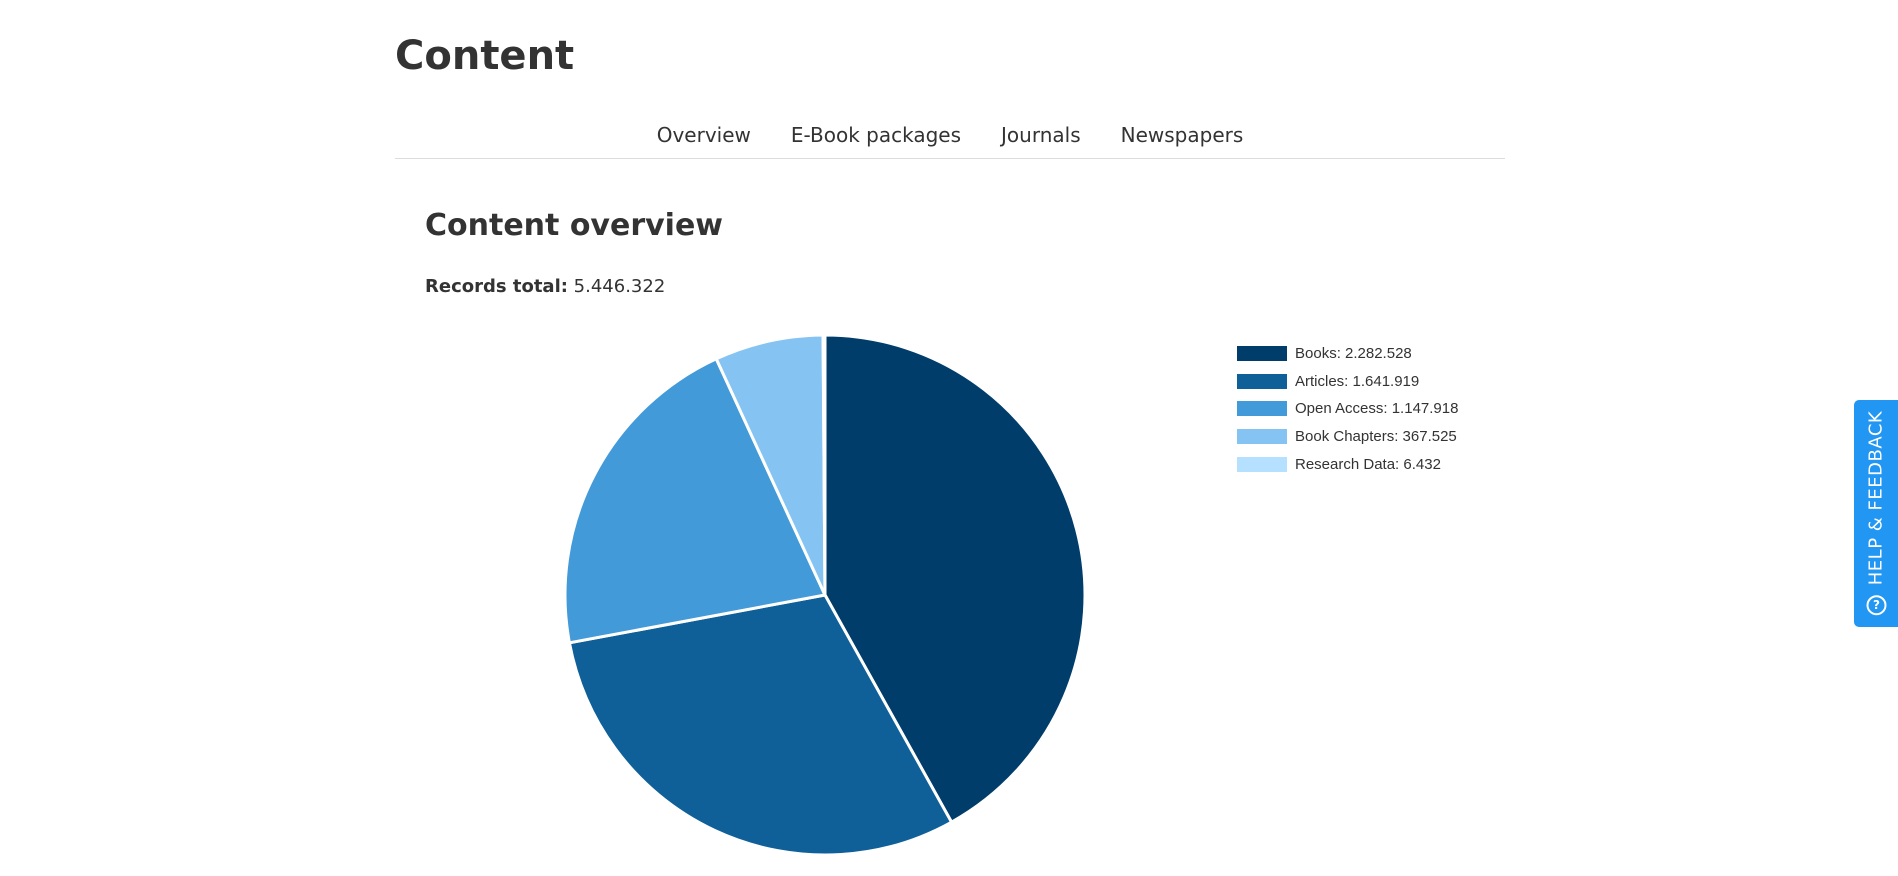 The height and width of the screenshot is (876, 1898). I want to click on legend-item-research-data: Research Data: 6.432, so click(1347, 464).